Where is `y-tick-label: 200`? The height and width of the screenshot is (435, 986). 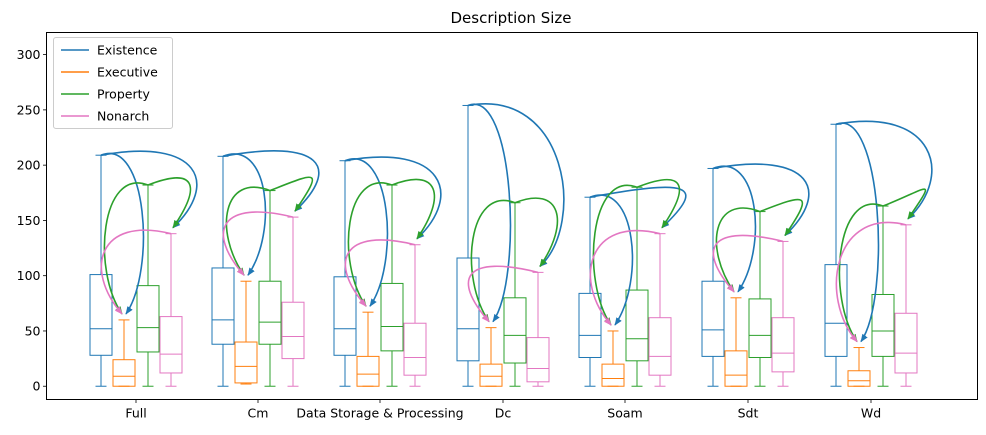 y-tick-label: 200 is located at coordinates (29, 165).